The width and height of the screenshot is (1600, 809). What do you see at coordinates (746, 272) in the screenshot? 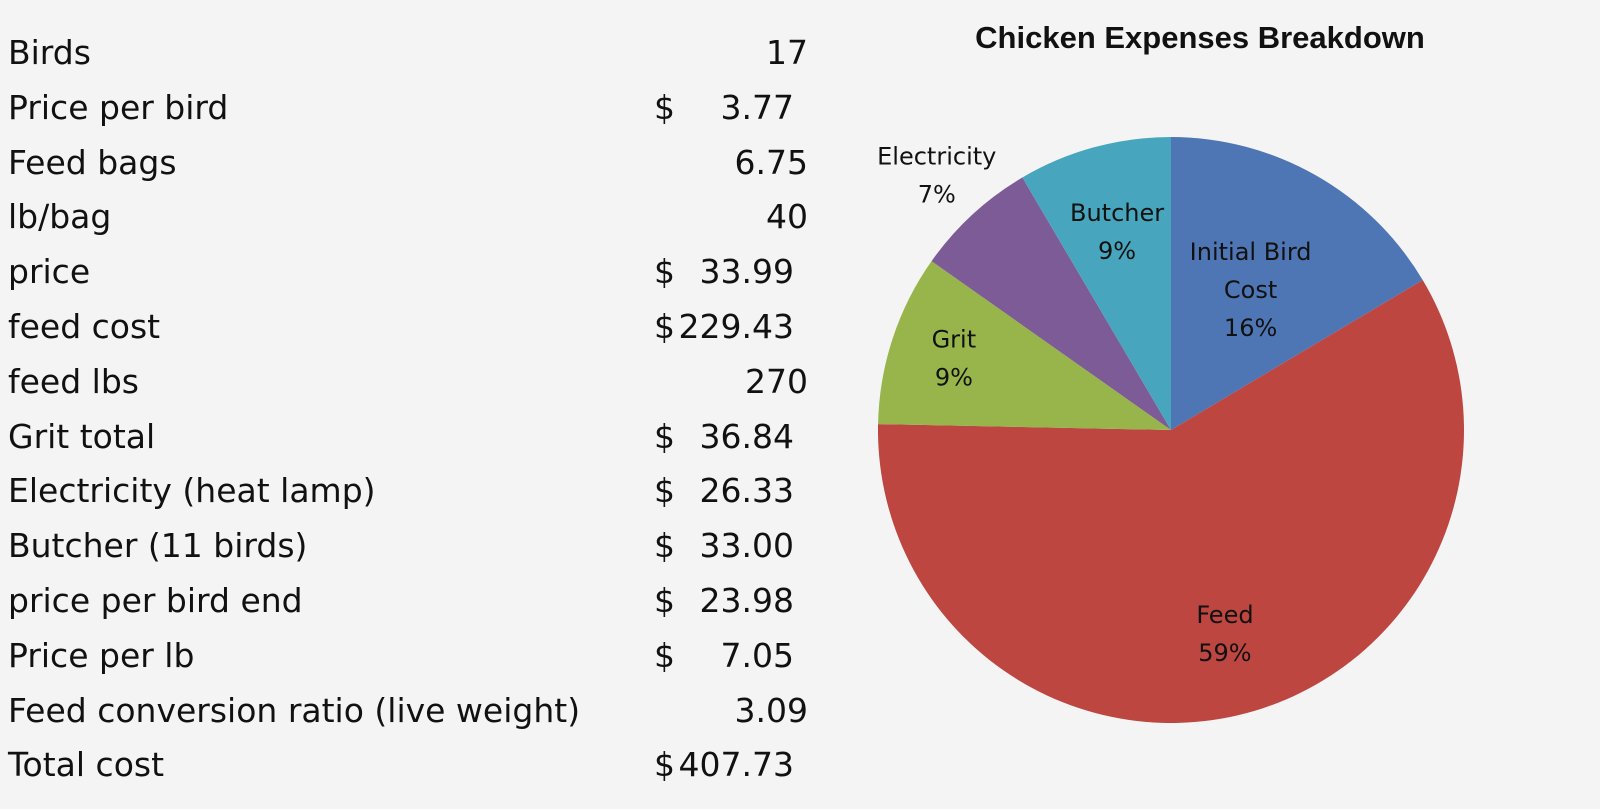
I see `row-value: 33.99` at bounding box center [746, 272].